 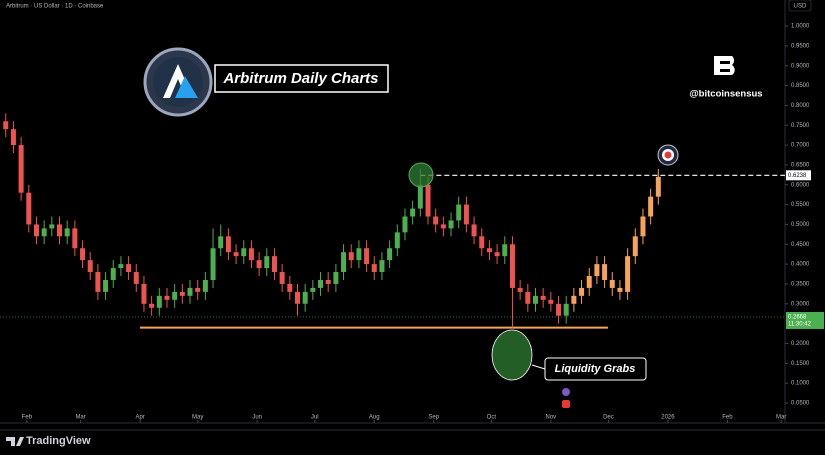 What do you see at coordinates (551, 418) in the screenshot?
I see `x-tick-label: Nov` at bounding box center [551, 418].